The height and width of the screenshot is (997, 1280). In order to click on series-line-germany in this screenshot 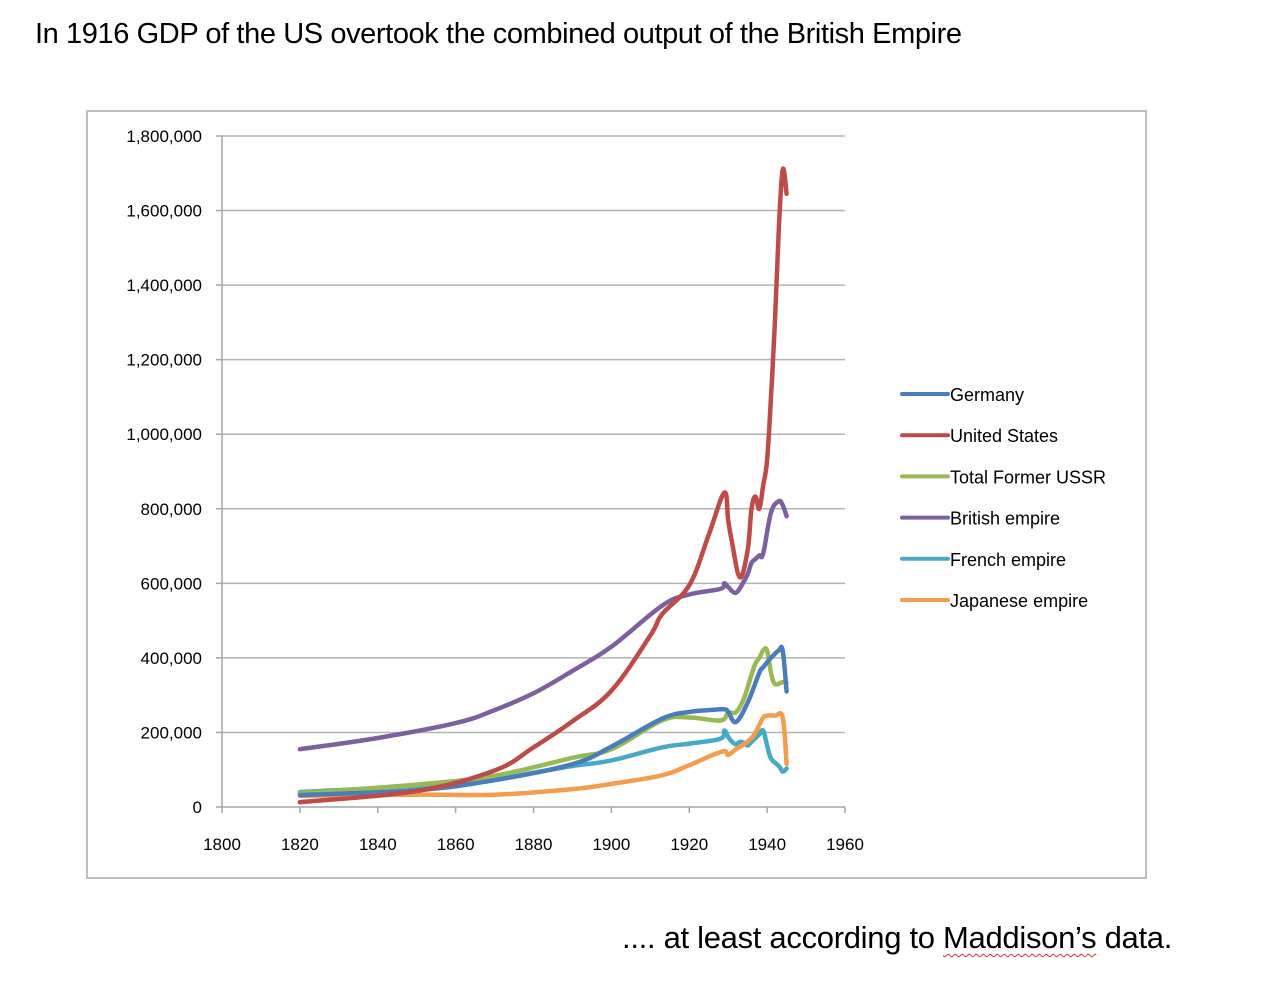, I will do `click(543, 721)`.